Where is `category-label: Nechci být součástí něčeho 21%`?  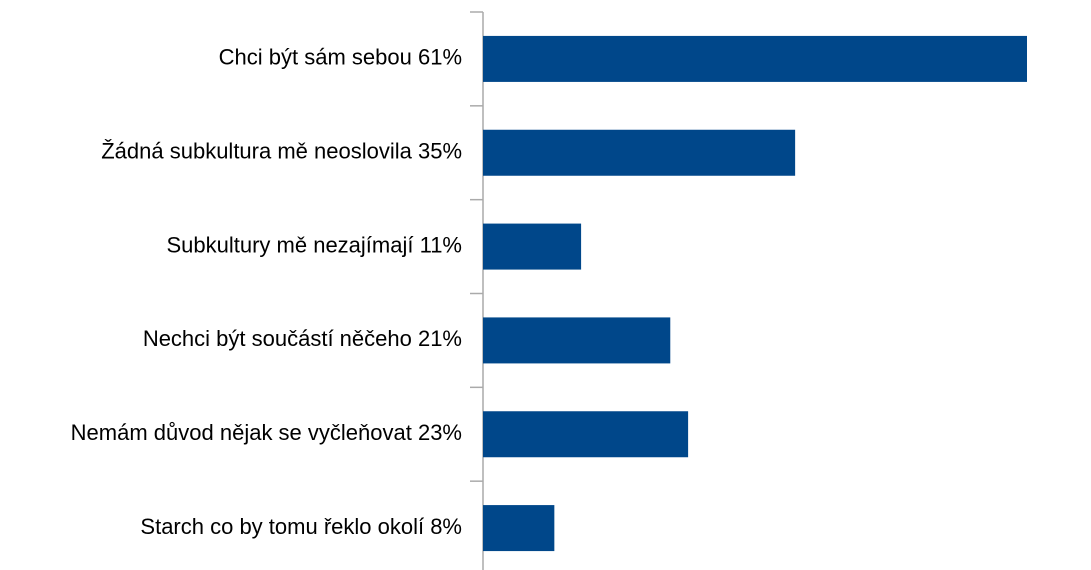
category-label: Nechci být součástí něčeho 21% is located at coordinates (302, 338).